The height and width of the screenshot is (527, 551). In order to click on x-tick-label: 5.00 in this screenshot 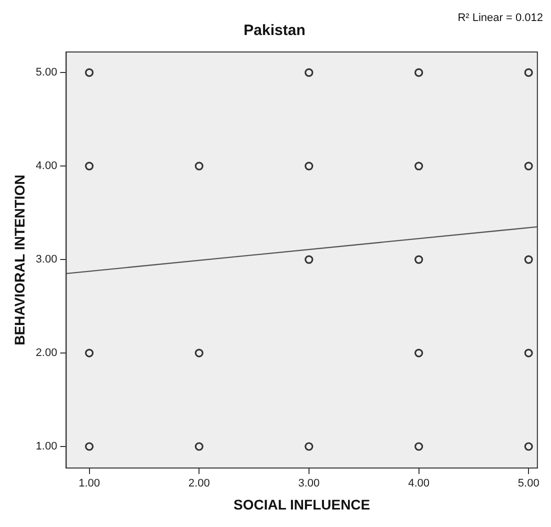, I will do `click(529, 484)`.